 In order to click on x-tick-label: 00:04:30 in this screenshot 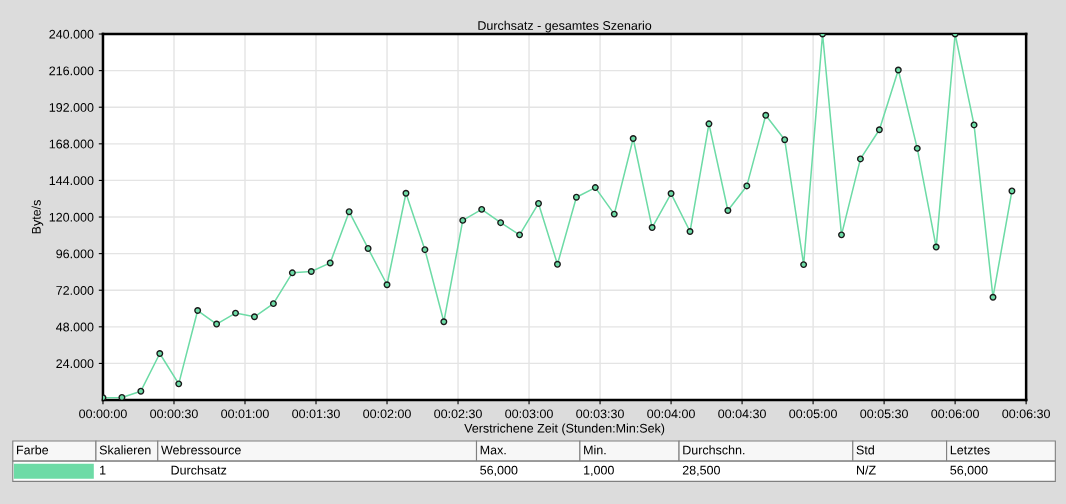, I will do `click(742, 414)`.